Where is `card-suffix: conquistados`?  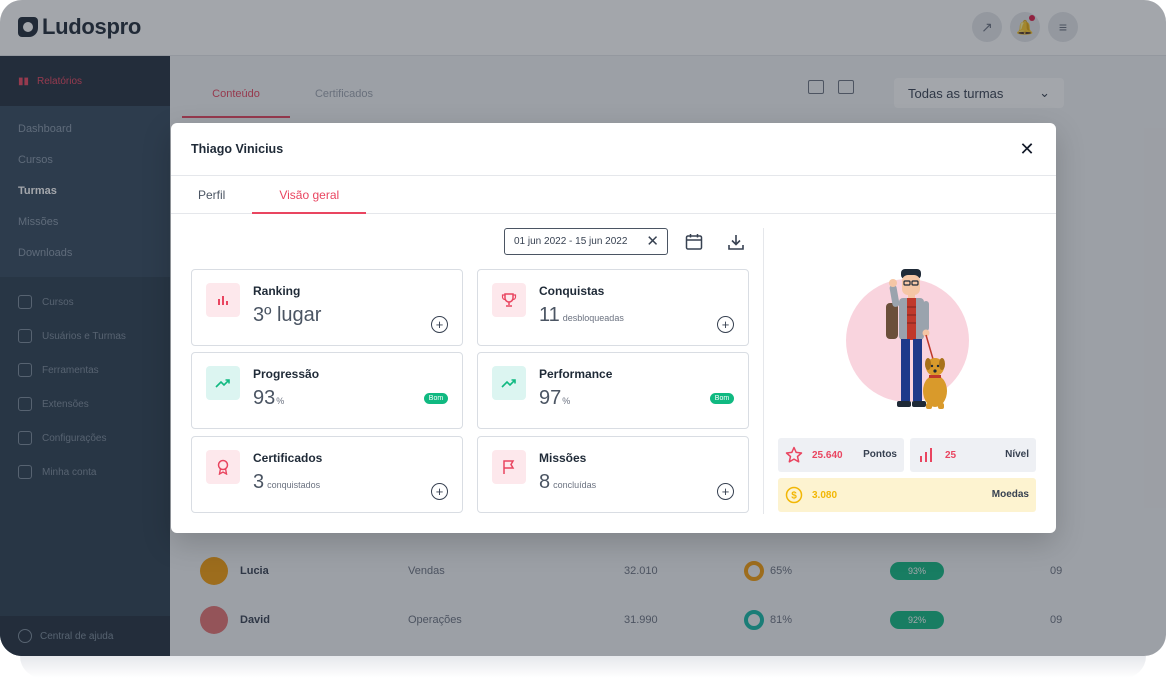 card-suffix: conquistados is located at coordinates (294, 485).